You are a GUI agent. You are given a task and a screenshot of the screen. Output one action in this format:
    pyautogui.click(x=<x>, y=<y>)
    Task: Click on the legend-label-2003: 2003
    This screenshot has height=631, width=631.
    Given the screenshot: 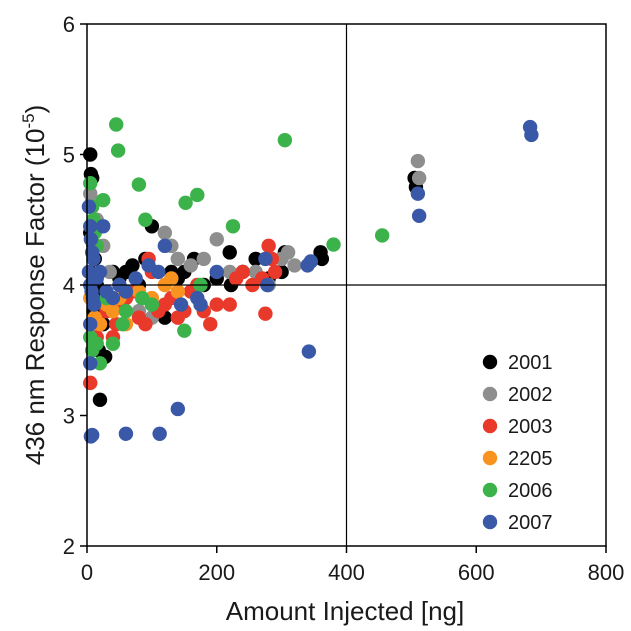 What is the action you would take?
    pyautogui.click(x=530, y=427)
    